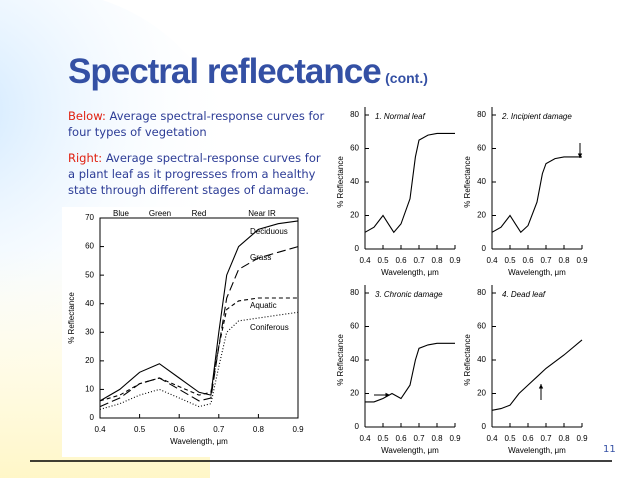 This screenshot has width=638, height=478. What do you see at coordinates (260, 257) in the screenshot?
I see `series-label: Grass` at bounding box center [260, 257].